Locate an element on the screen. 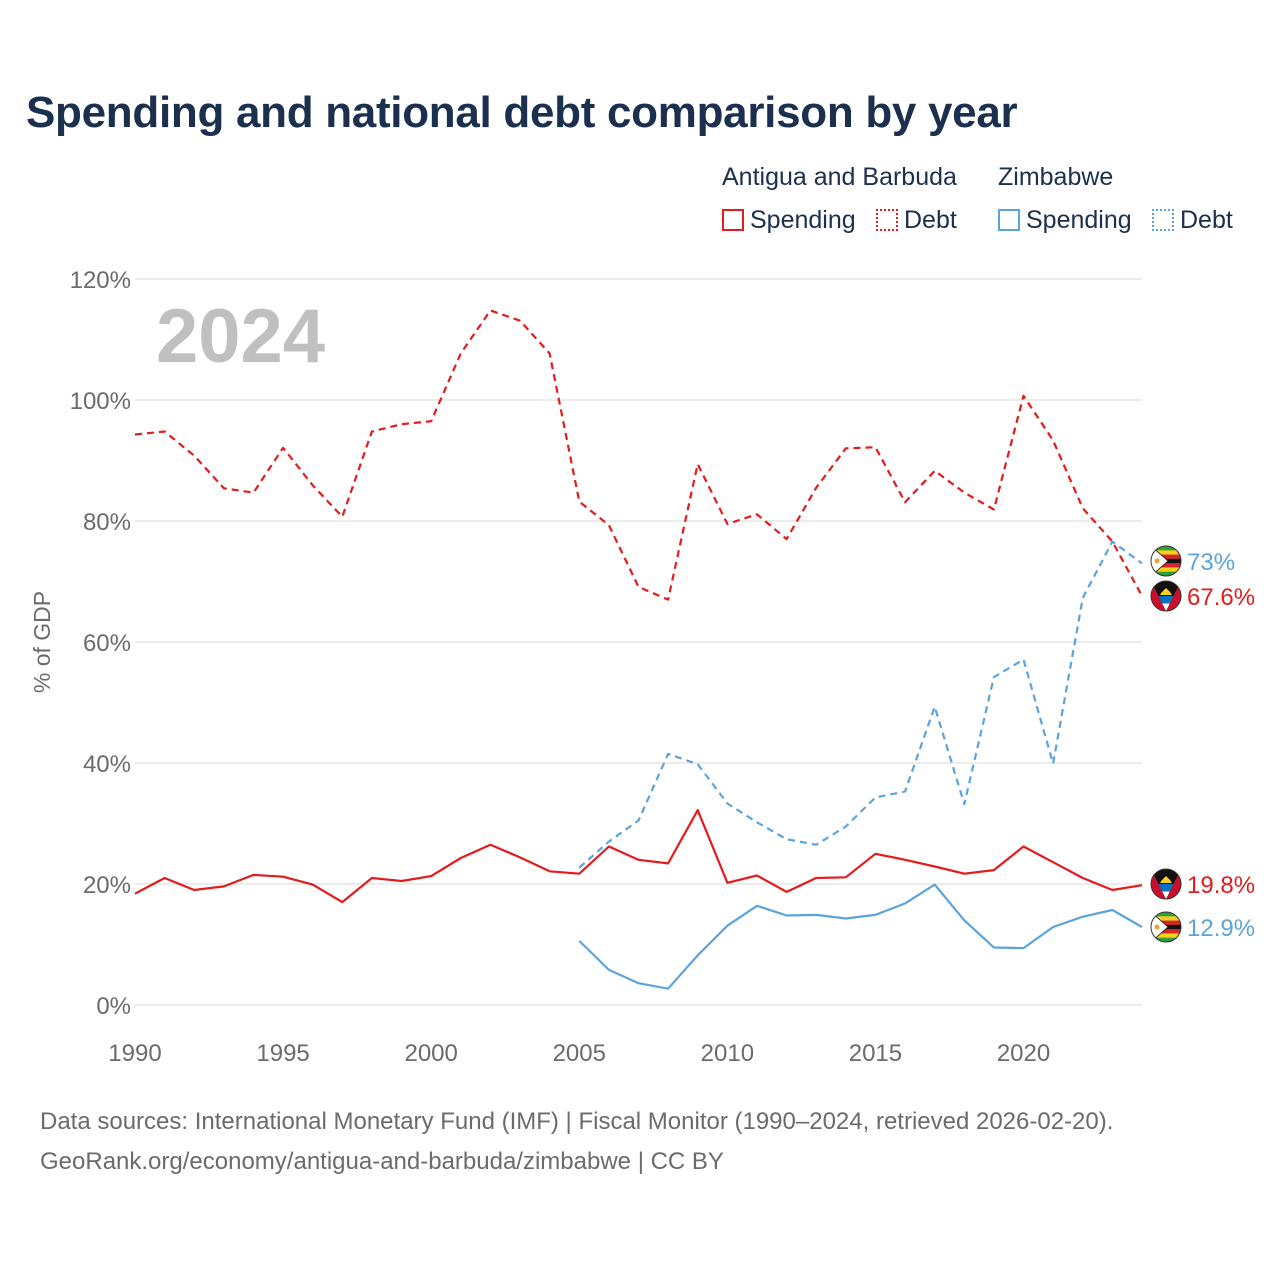 The height and width of the screenshot is (1280, 1280). y-tick-label: 60% is located at coordinates (107, 643).